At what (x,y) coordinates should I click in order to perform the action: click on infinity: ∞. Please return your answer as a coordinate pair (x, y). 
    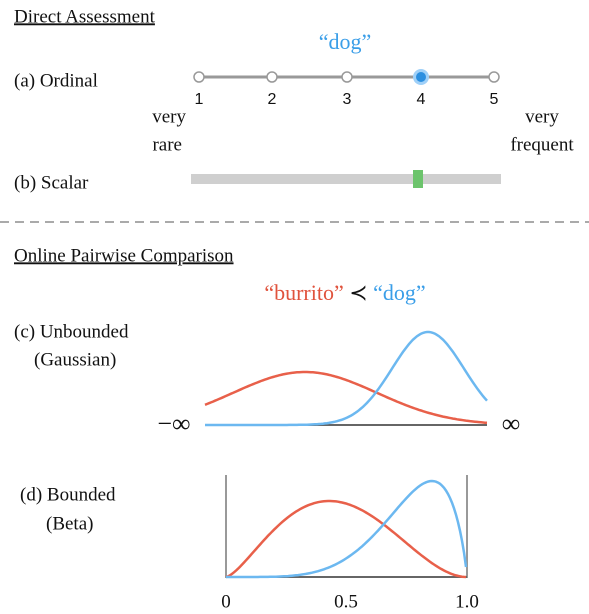
    Looking at the image, I should click on (511, 423).